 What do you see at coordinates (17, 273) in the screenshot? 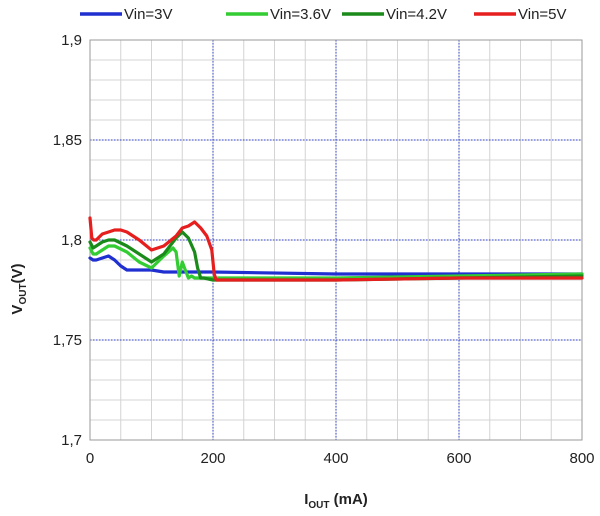
I see `y-axis-title-suffix: (V)` at bounding box center [17, 273].